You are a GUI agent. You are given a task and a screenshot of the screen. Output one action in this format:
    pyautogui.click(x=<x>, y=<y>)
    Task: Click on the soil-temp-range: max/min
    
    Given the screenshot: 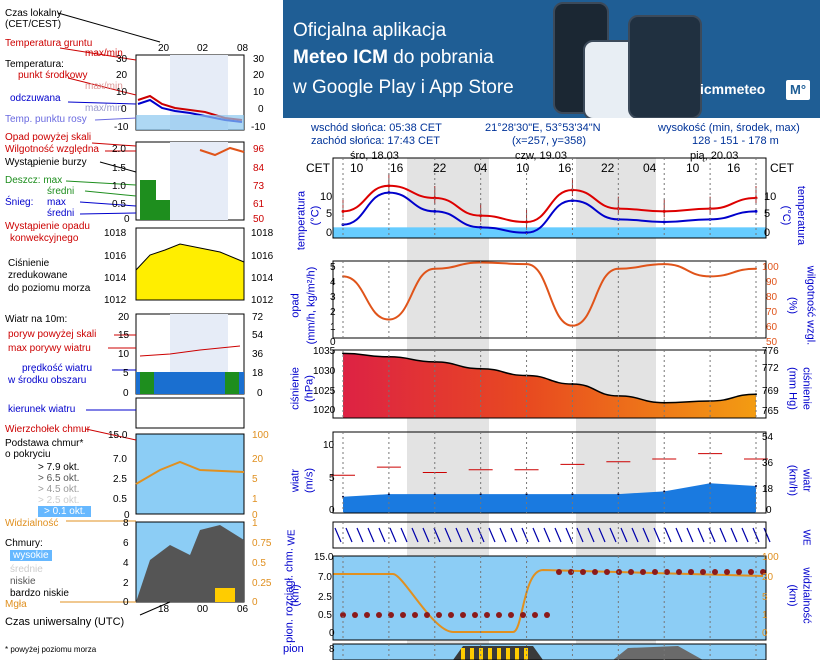 What is the action you would take?
    pyautogui.click(x=104, y=53)
    